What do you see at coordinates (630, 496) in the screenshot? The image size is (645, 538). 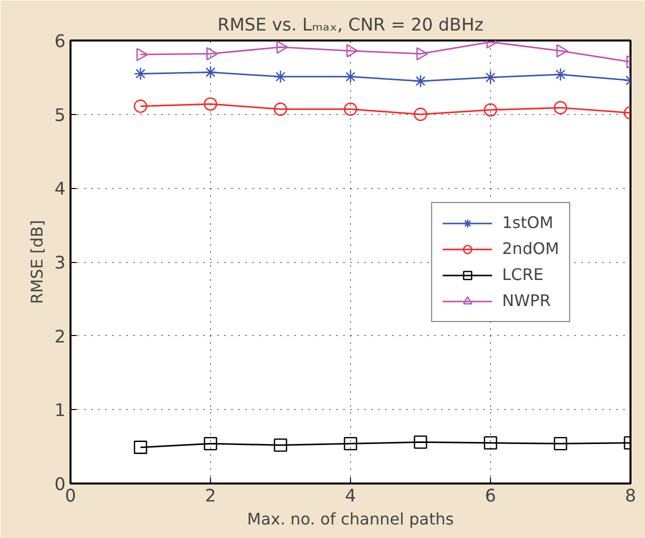 I see `x-tick-label: 8` at bounding box center [630, 496].